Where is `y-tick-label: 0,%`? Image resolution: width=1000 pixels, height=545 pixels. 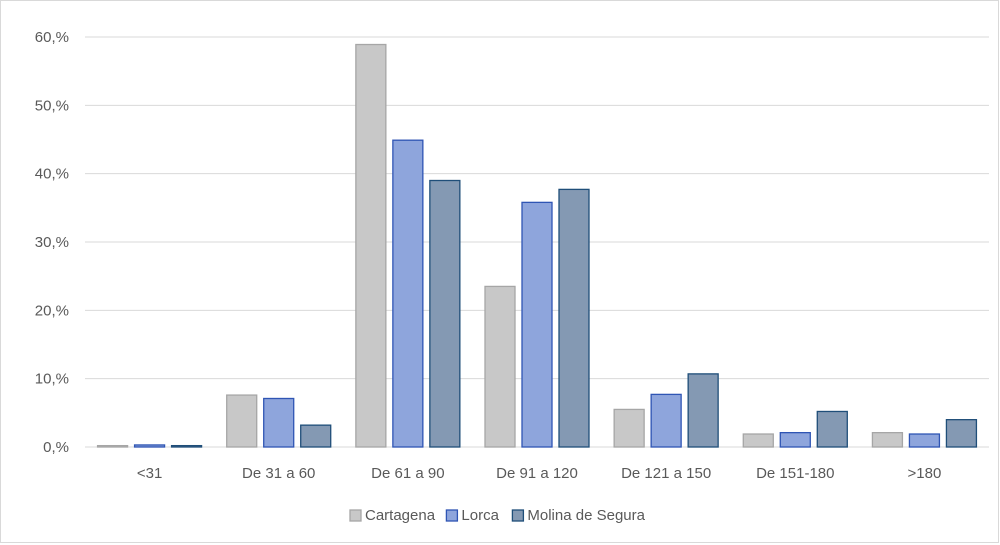
y-tick-label: 0,% is located at coordinates (56, 447).